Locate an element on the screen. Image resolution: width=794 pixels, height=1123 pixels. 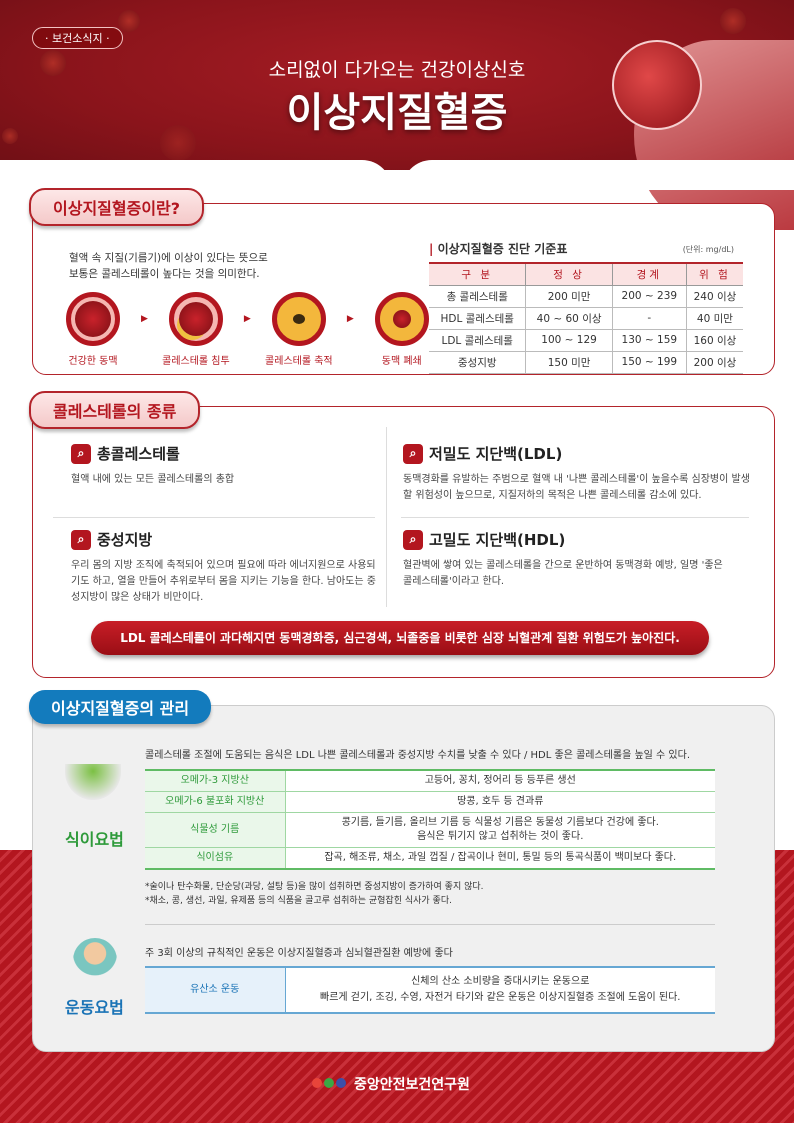
stage-healthy: 건강한 동맥 is located at coordinates (93, 329).